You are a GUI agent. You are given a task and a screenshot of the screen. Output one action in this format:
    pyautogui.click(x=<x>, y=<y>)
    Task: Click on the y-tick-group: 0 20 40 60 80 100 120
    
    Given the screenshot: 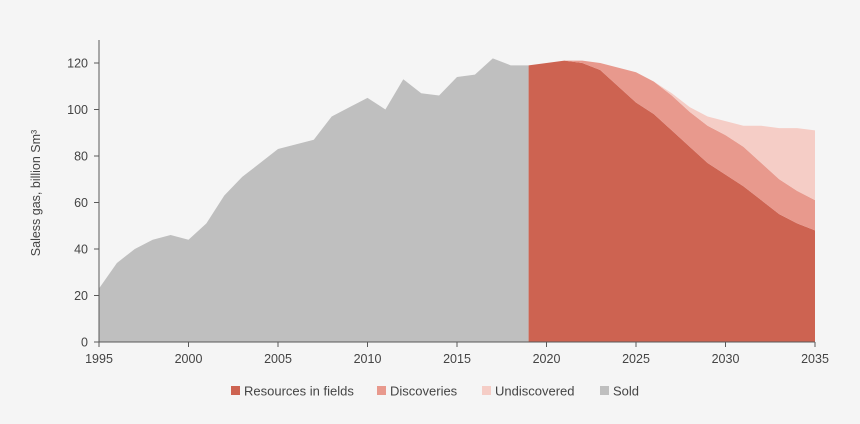 What is the action you would take?
    pyautogui.click(x=83, y=203)
    